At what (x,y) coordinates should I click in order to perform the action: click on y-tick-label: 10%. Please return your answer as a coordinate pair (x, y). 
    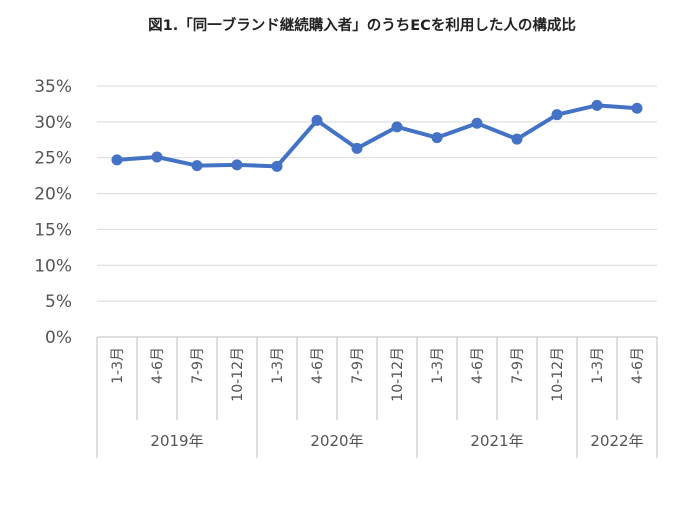
    Looking at the image, I should click on (53, 266).